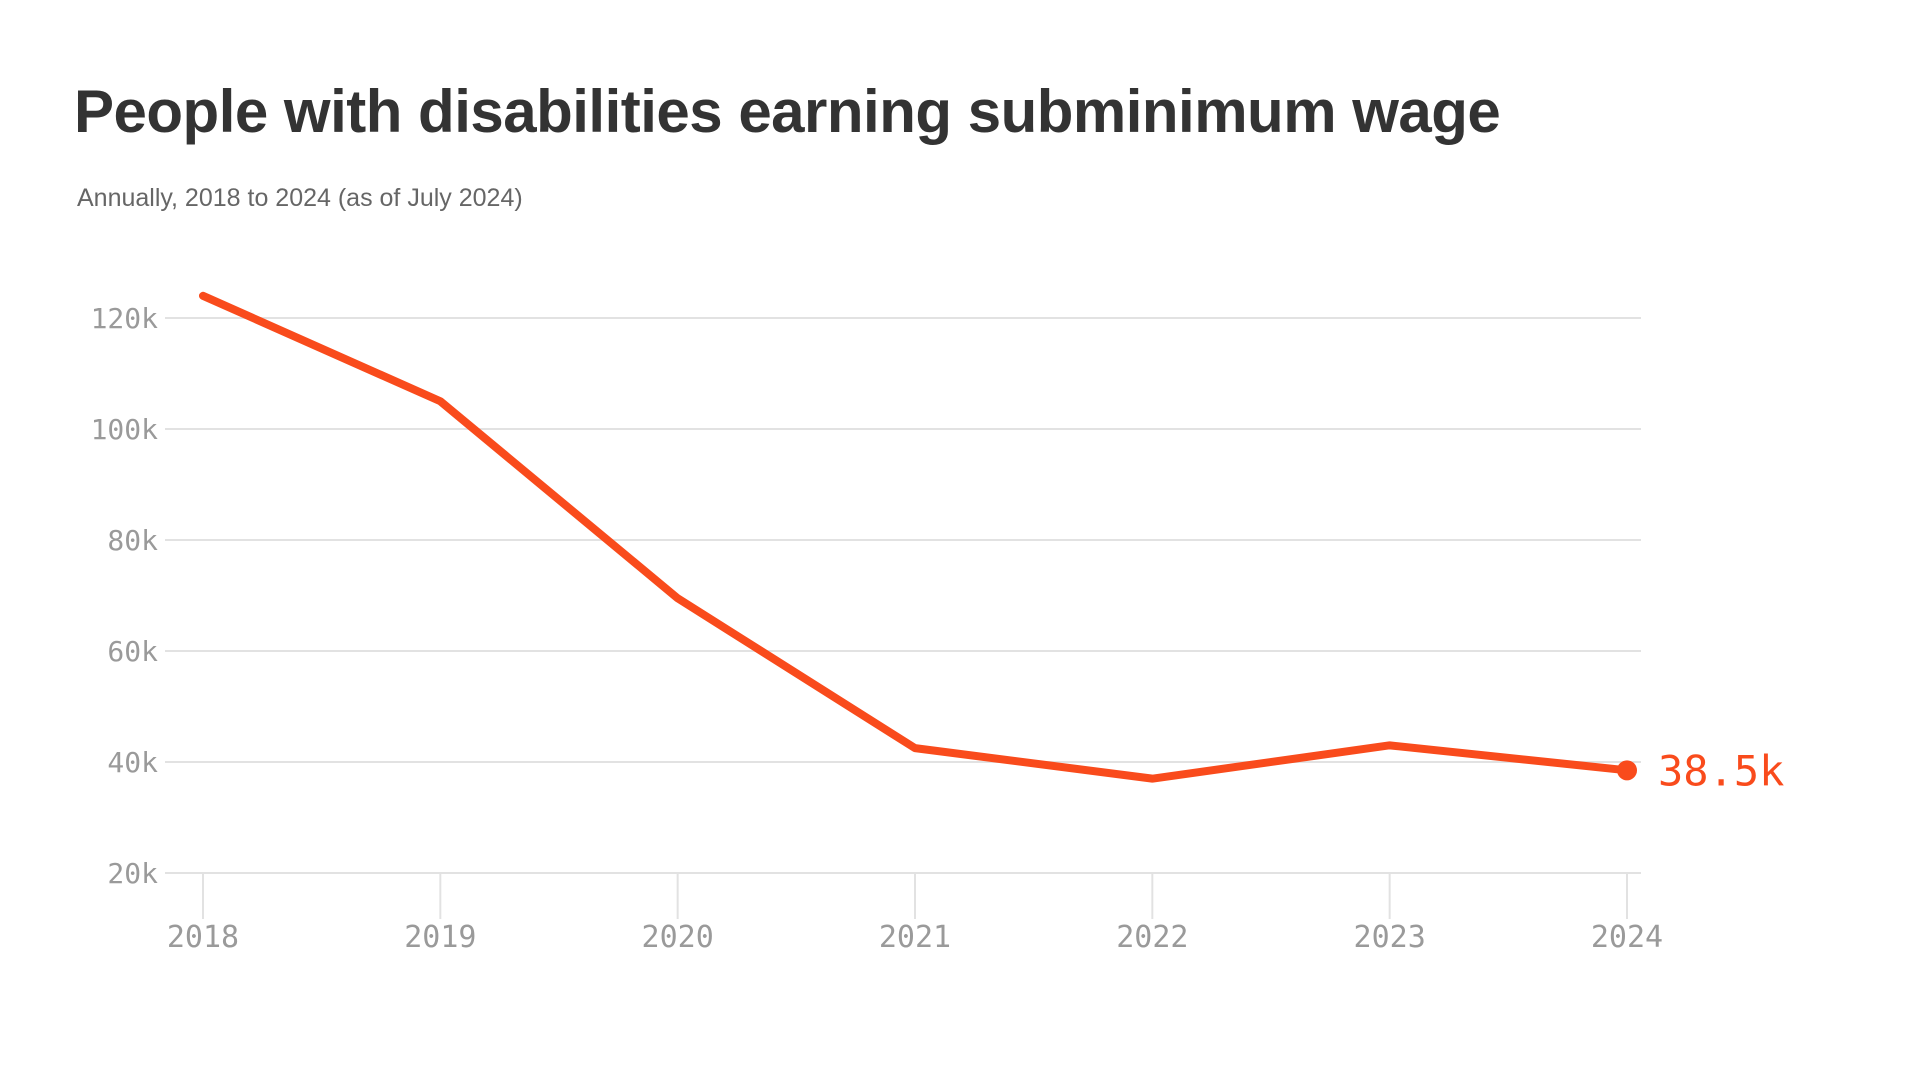 The image size is (1920, 1080). I want to click on x-axis-label-2024: 2024, so click(1627, 937).